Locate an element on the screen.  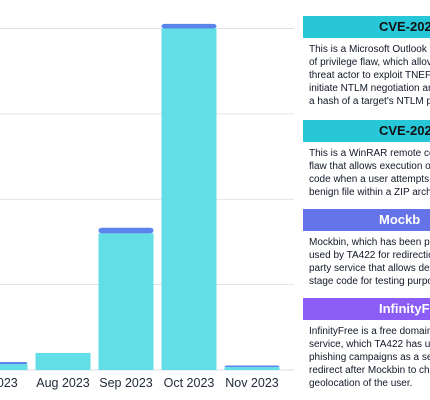
x-tick-label: Sep 2023 is located at coordinates (126, 383).